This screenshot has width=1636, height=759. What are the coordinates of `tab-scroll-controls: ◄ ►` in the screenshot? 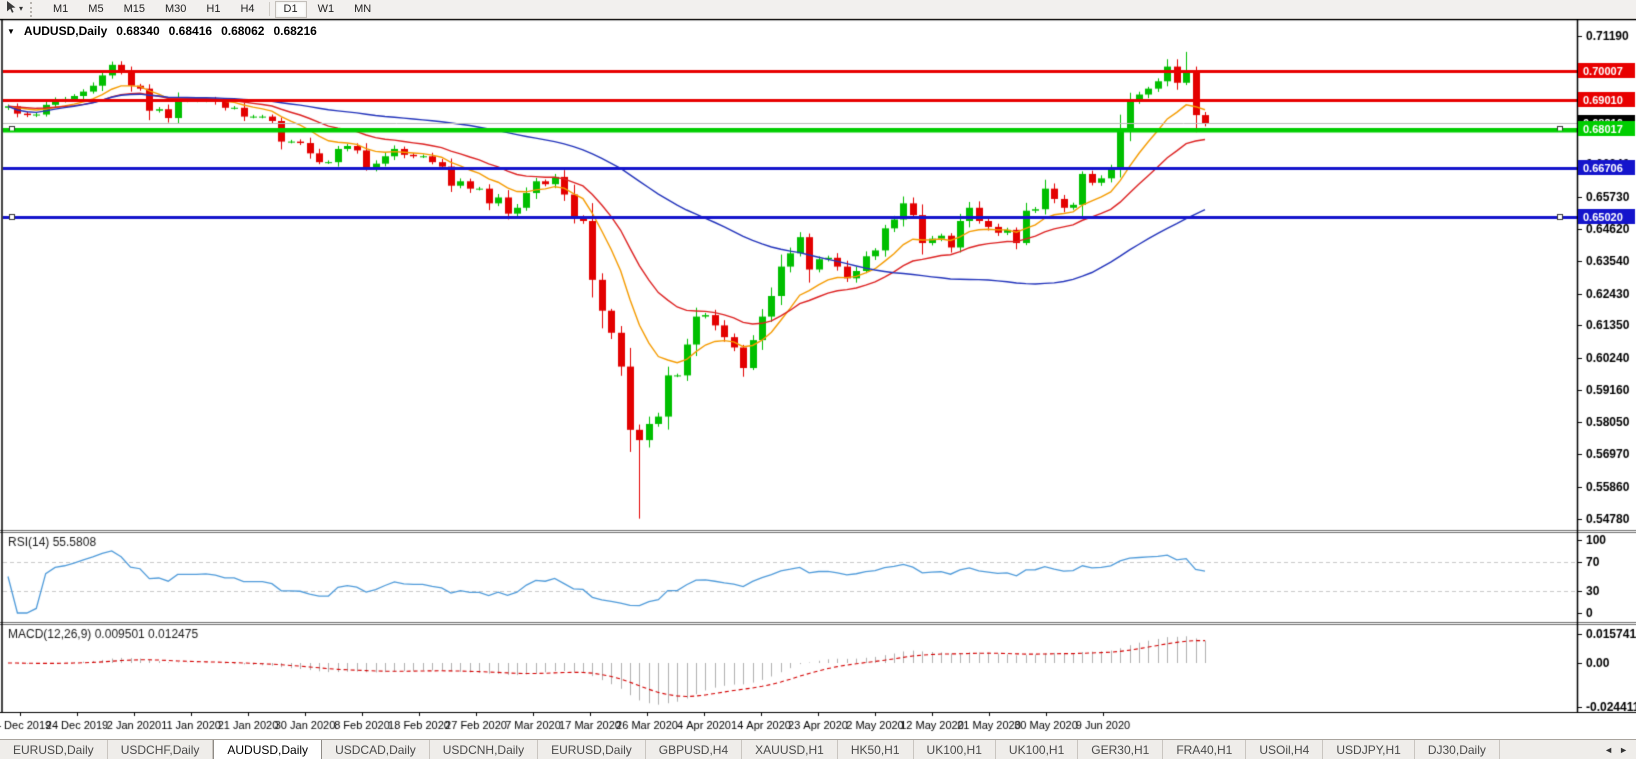 It's located at (1616, 749).